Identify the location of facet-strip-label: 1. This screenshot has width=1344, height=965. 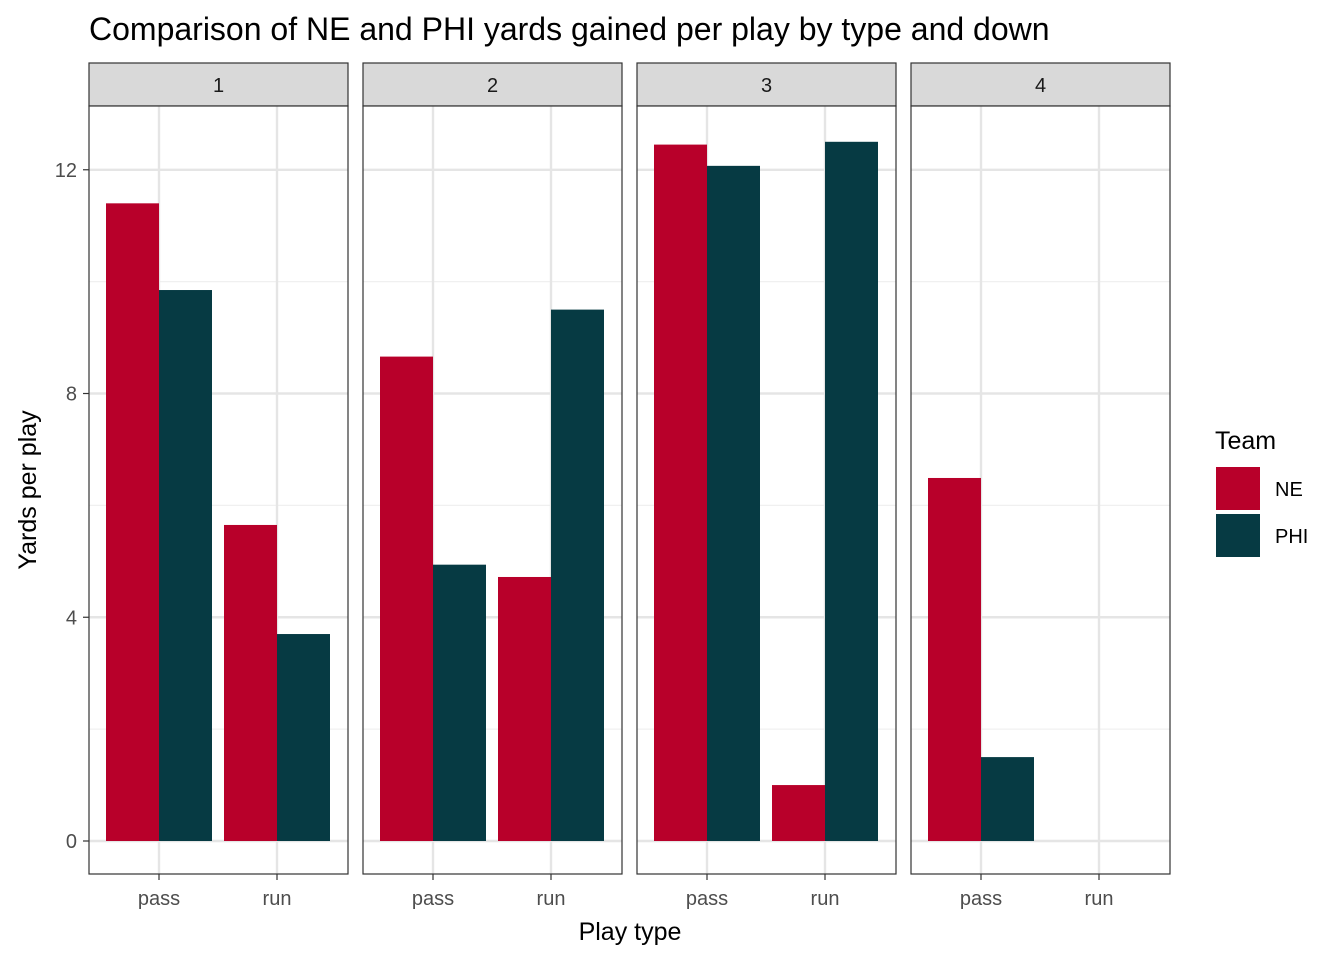
(218, 86).